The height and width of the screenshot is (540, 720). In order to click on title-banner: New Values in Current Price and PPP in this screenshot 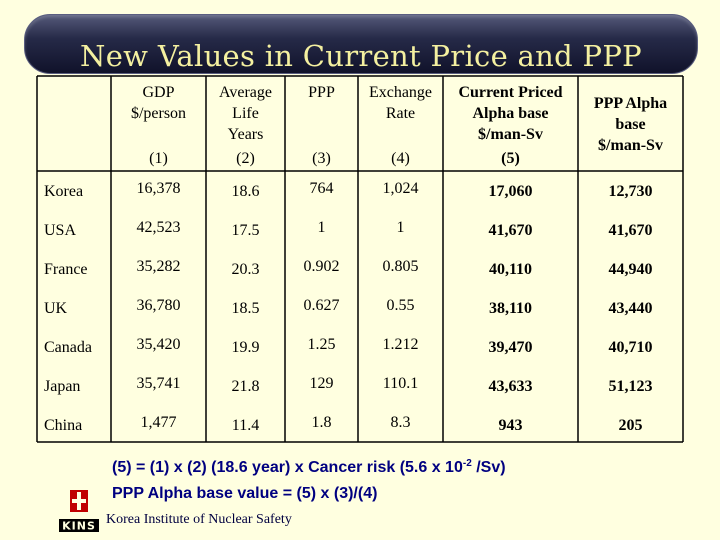, I will do `click(361, 44)`.